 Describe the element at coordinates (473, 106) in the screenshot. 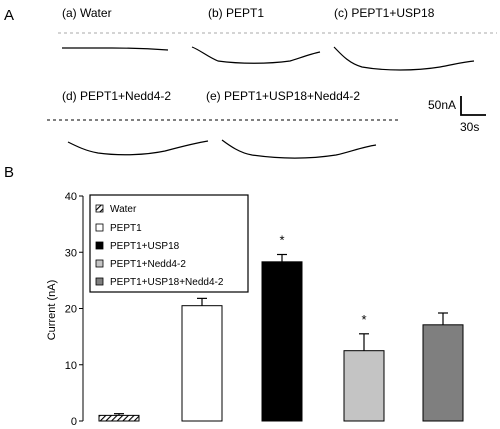

I see `scale-bar` at that location.